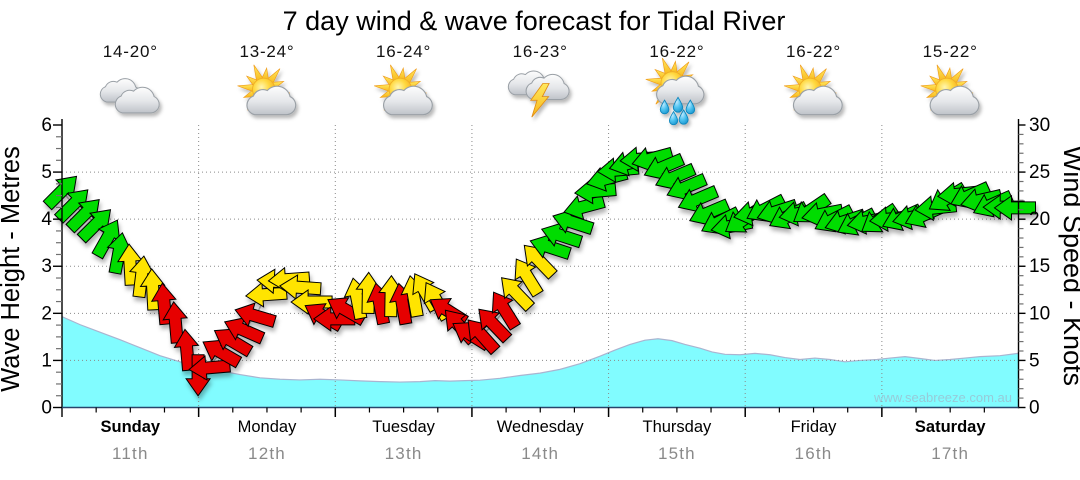 The image size is (1080, 480). I want to click on svg-text: 15-22°, so click(950, 51).